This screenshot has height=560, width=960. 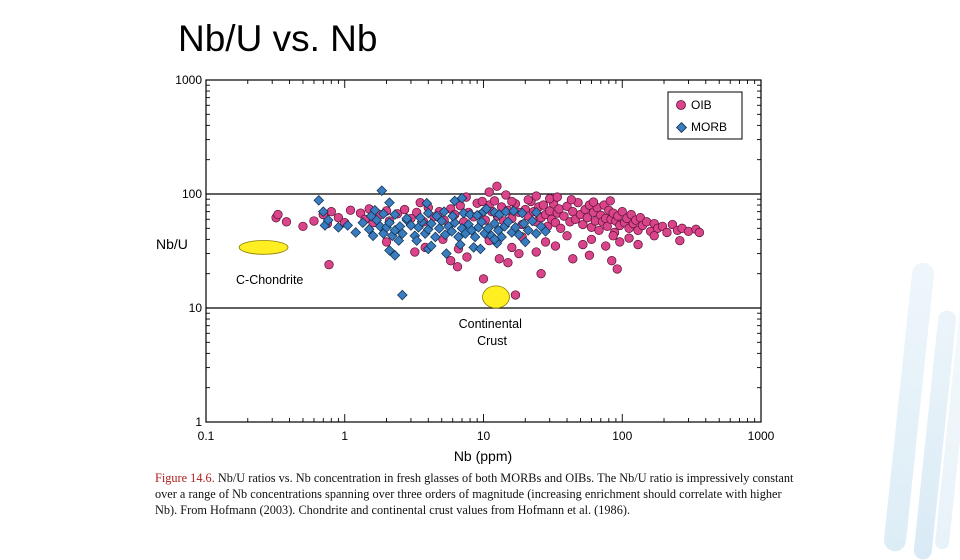 What do you see at coordinates (188, 80) in the screenshot?
I see `y-tick-label: 1000` at bounding box center [188, 80].